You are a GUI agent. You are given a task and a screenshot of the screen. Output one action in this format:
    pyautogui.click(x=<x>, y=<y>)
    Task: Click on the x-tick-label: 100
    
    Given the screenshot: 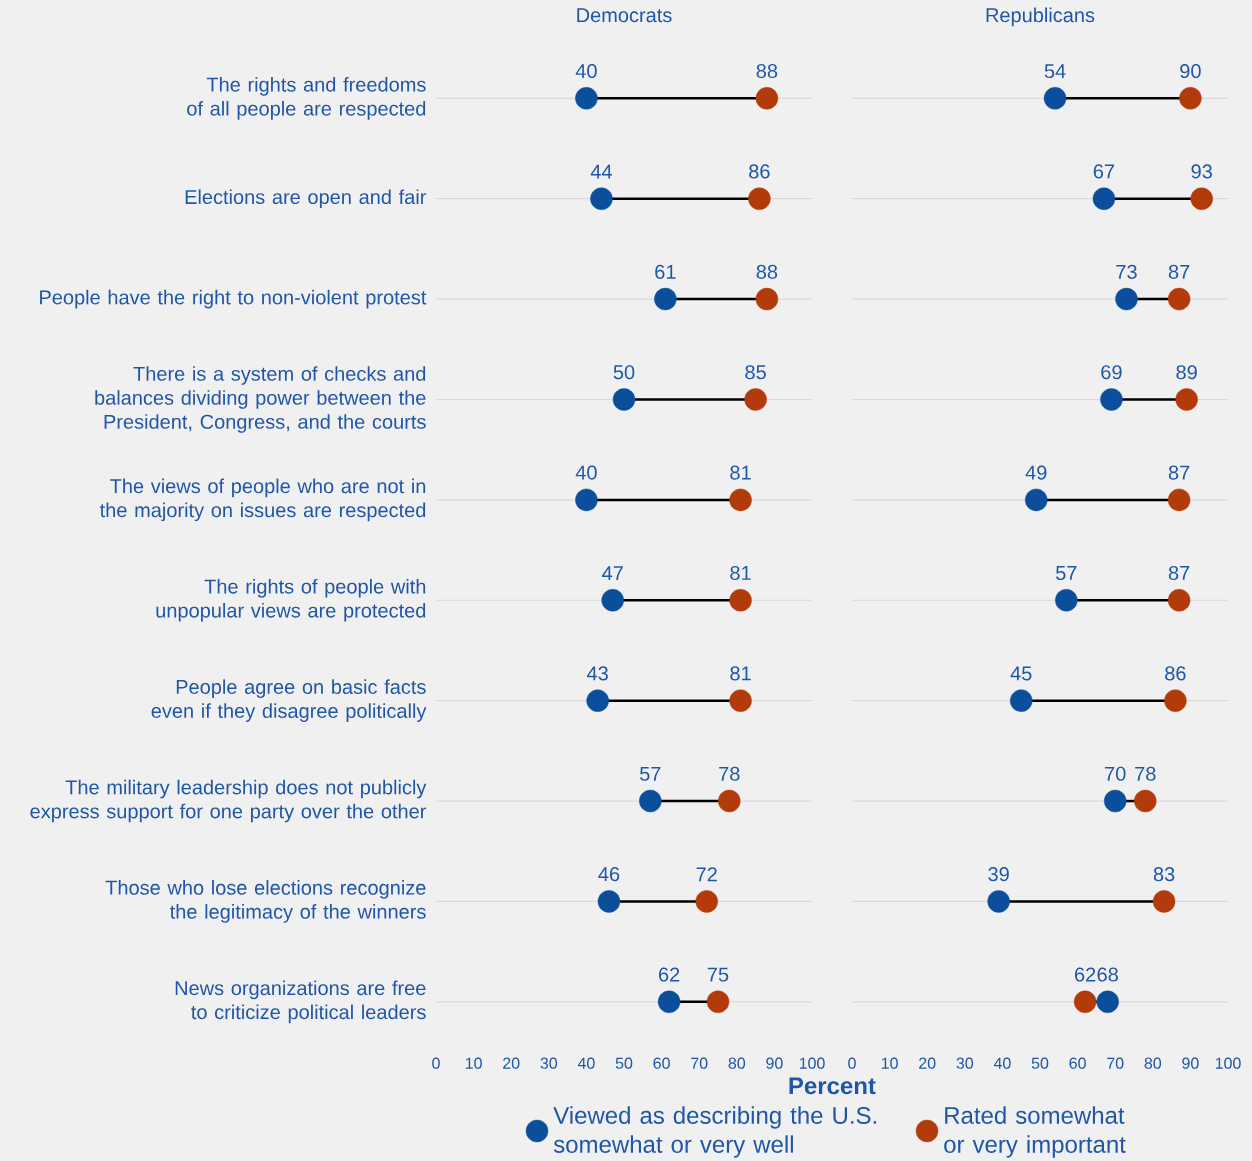 What is the action you would take?
    pyautogui.click(x=812, y=1063)
    